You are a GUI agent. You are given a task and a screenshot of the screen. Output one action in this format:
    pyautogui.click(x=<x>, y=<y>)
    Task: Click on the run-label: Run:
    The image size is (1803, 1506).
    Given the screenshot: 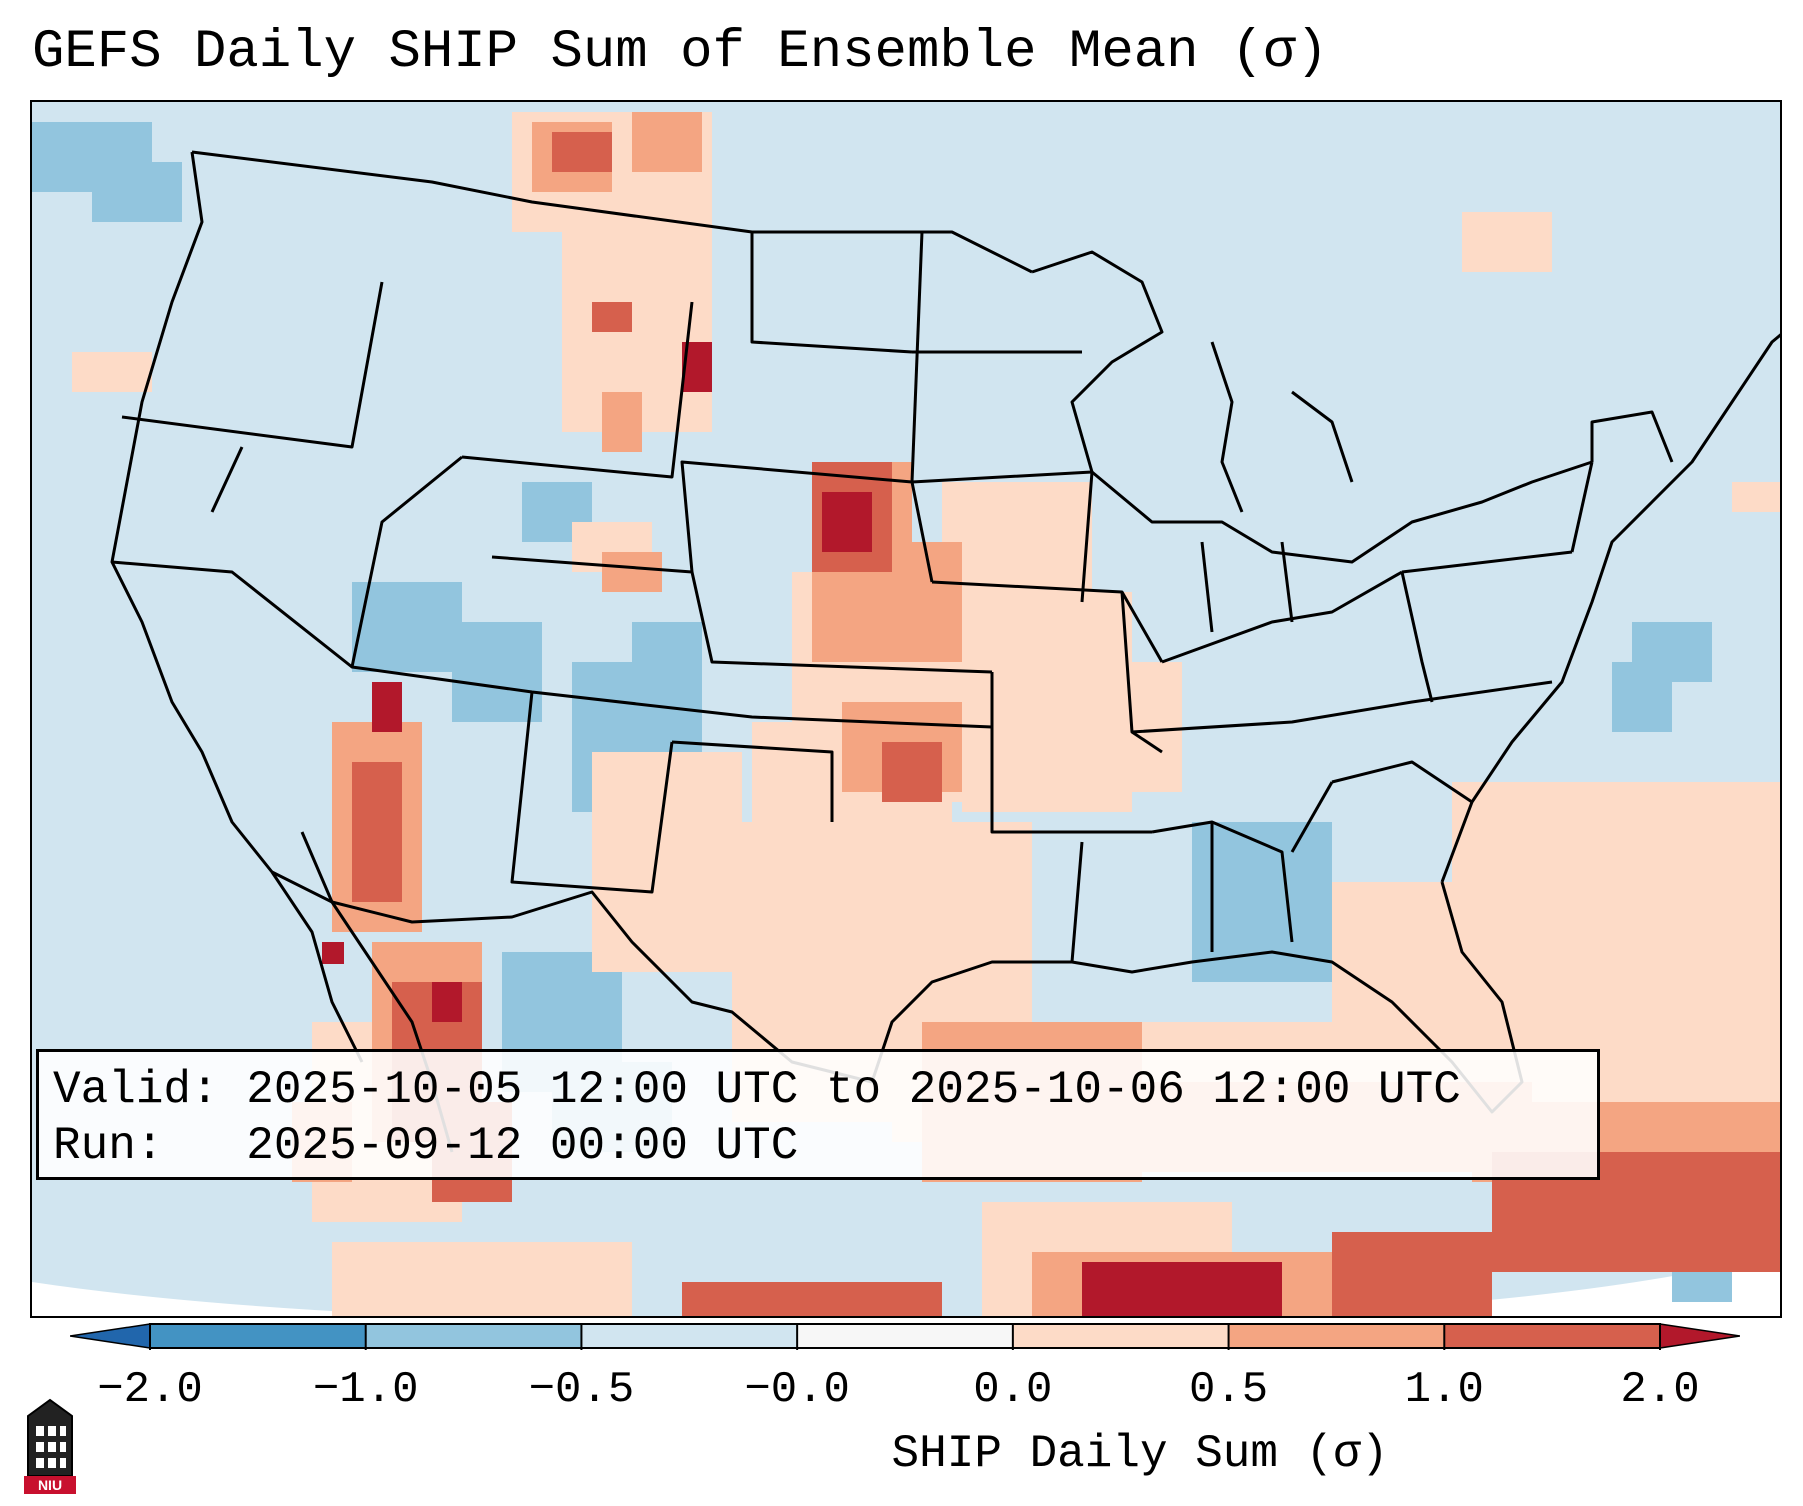 What is the action you would take?
    pyautogui.click(x=108, y=1146)
    